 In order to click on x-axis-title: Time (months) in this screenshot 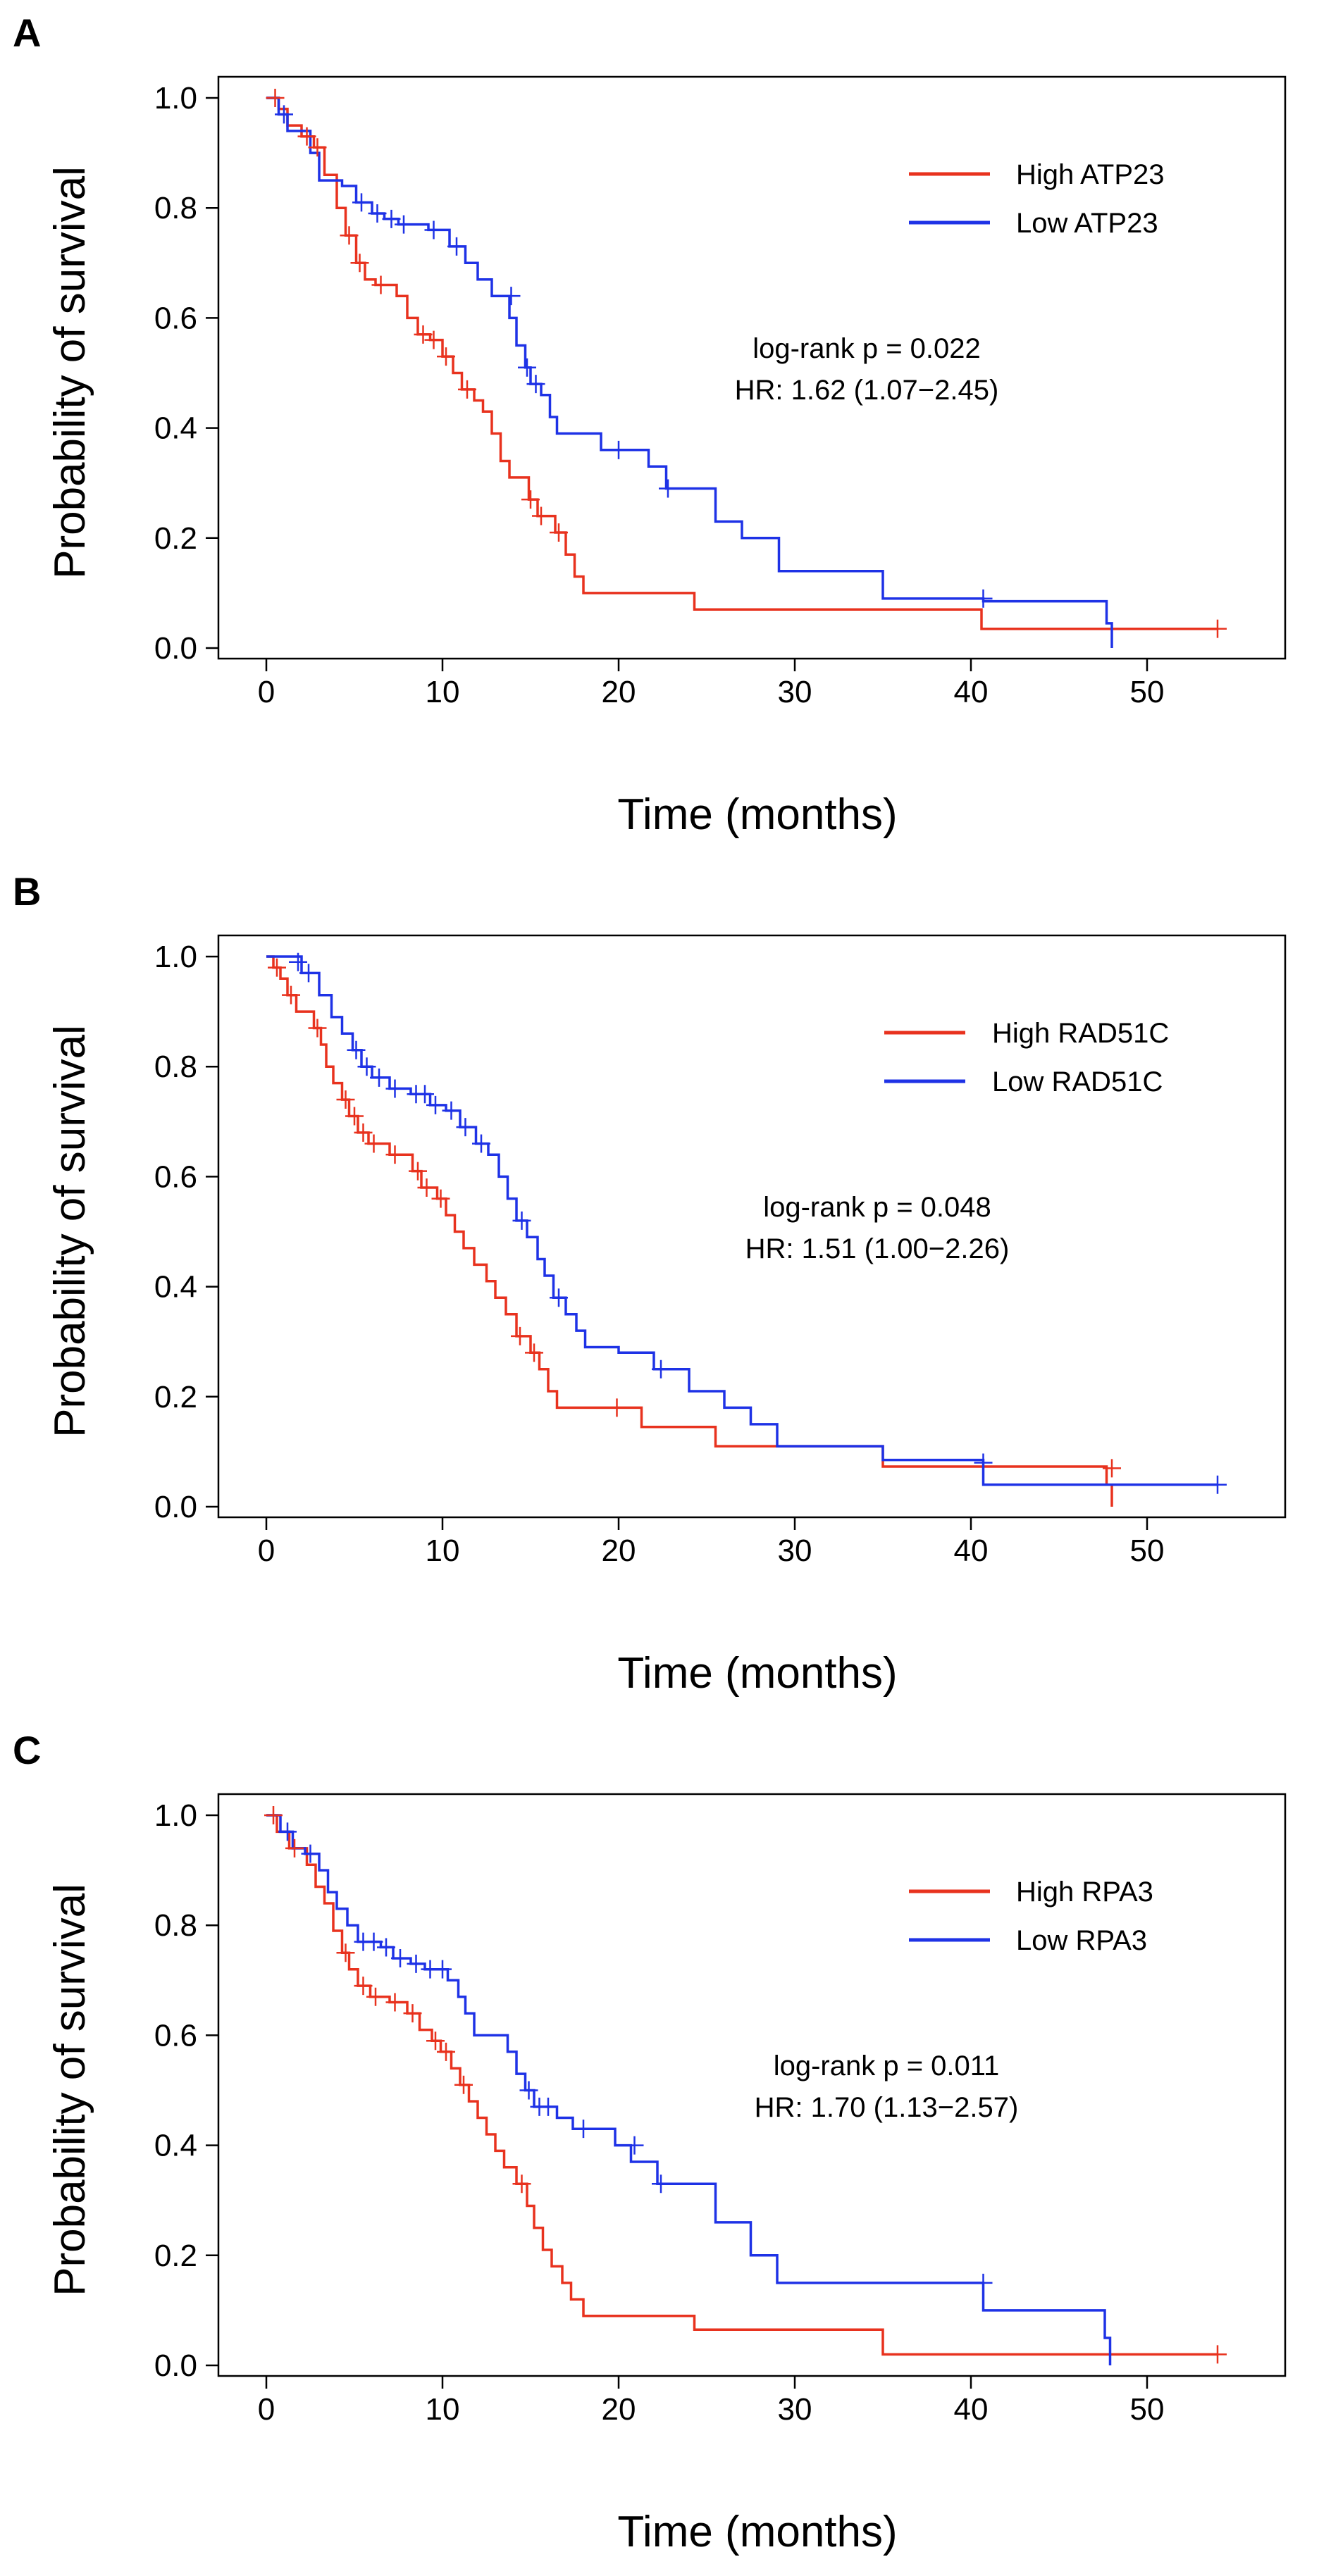, I will do `click(757, 2532)`.